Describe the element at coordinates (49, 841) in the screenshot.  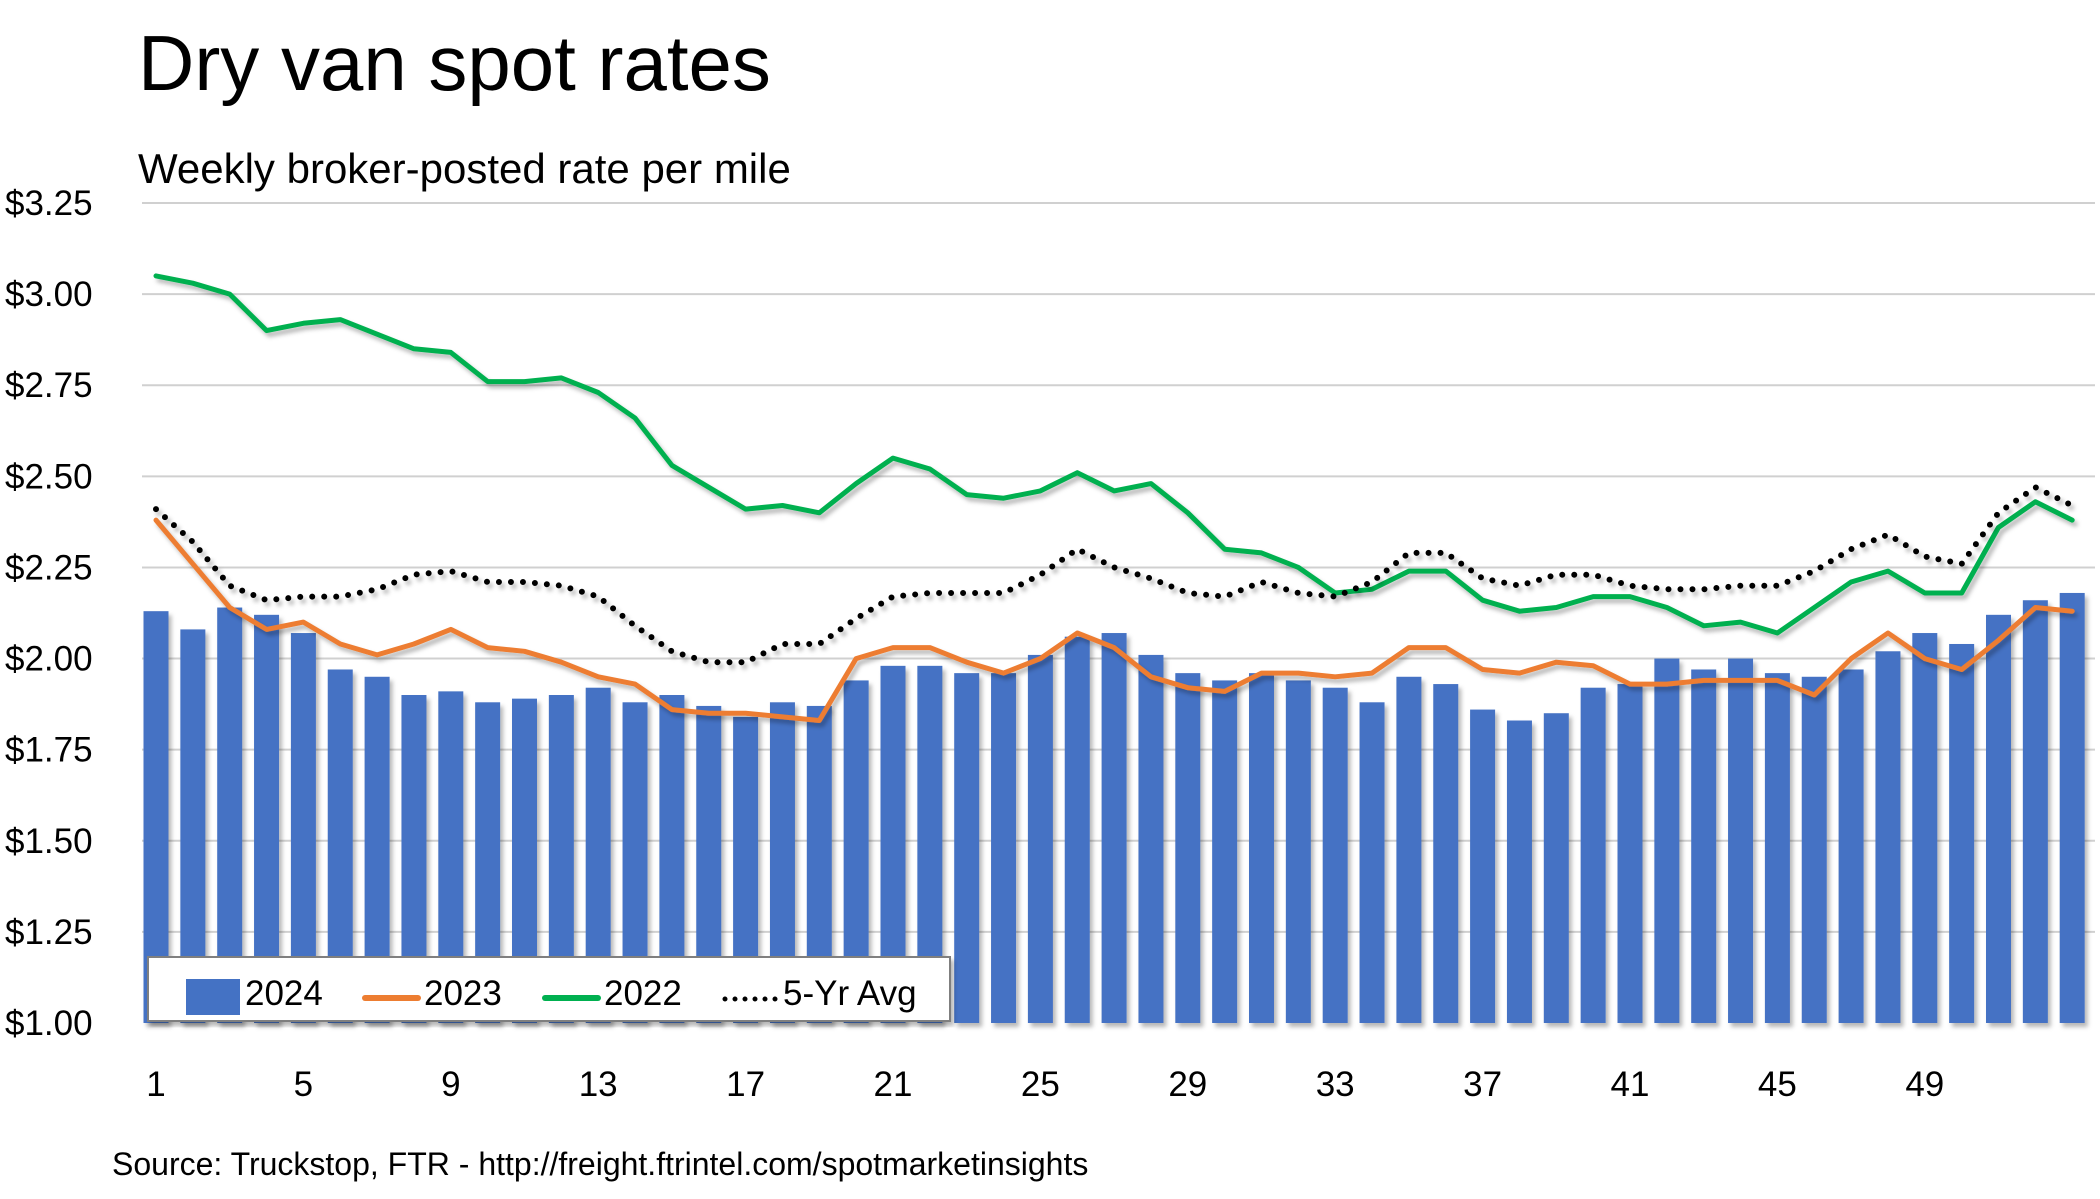
I see `y-tick-label: $1.50` at that location.